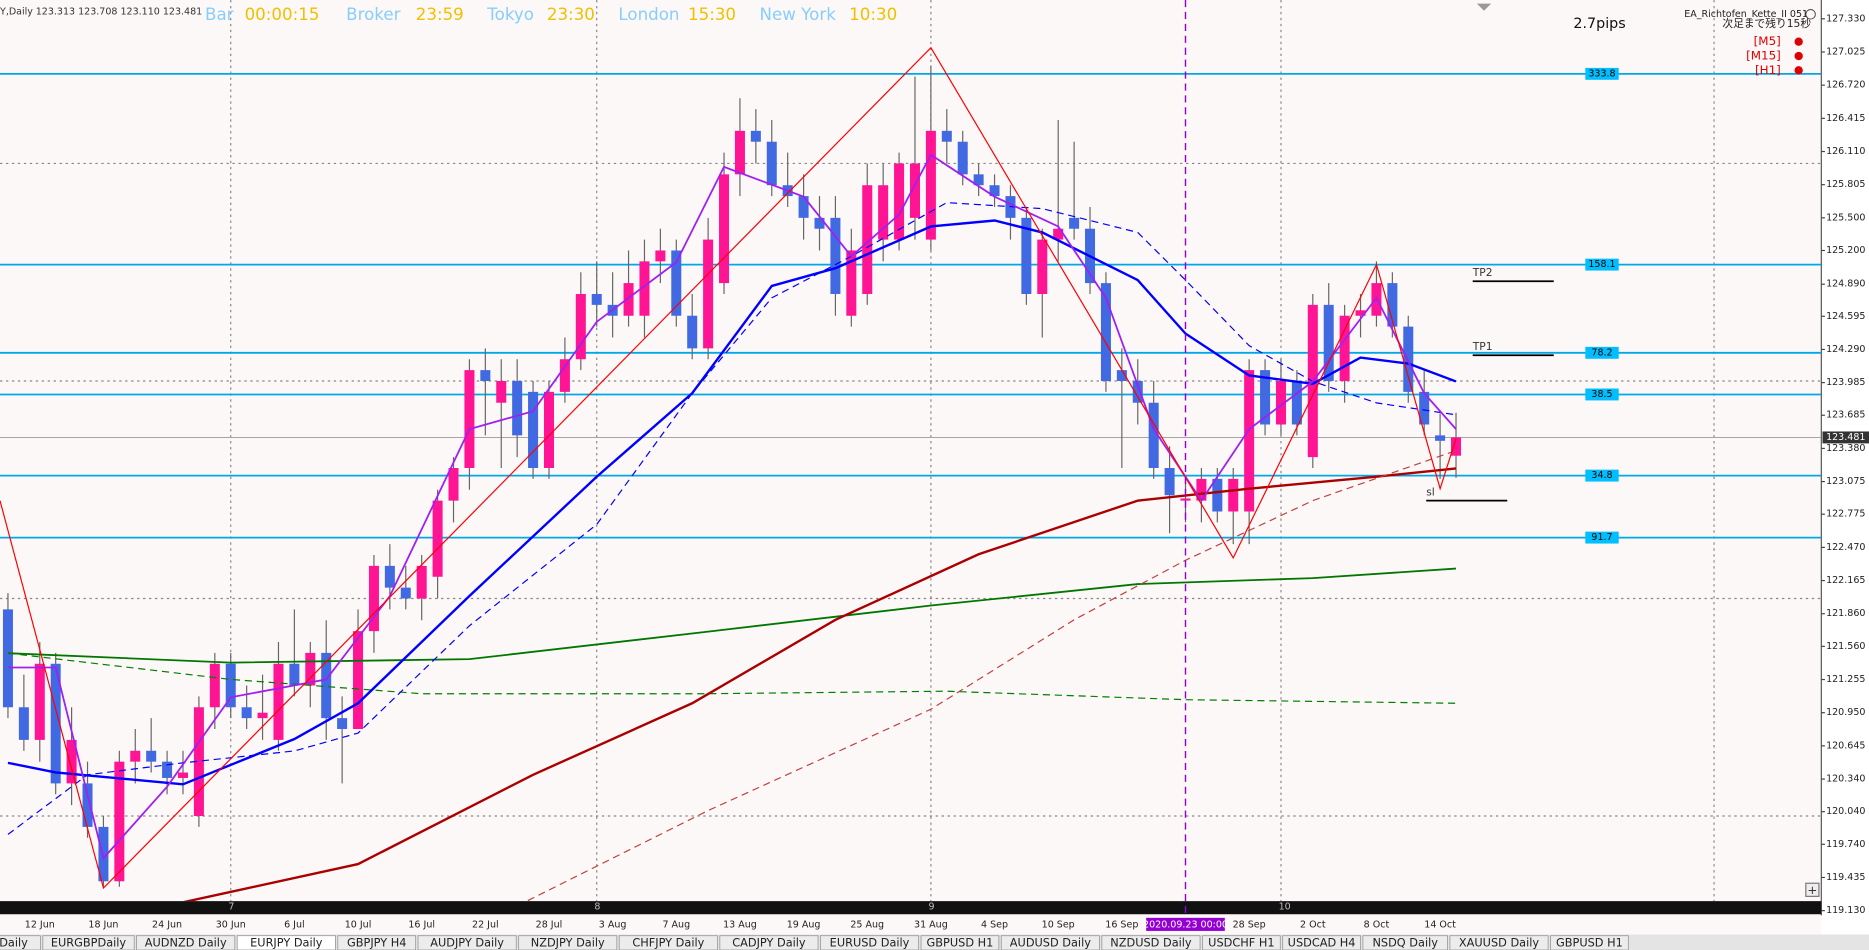 This screenshot has height=950, width=1869. I want to click on tab-label: NSDQ Daily, so click(1405, 942).